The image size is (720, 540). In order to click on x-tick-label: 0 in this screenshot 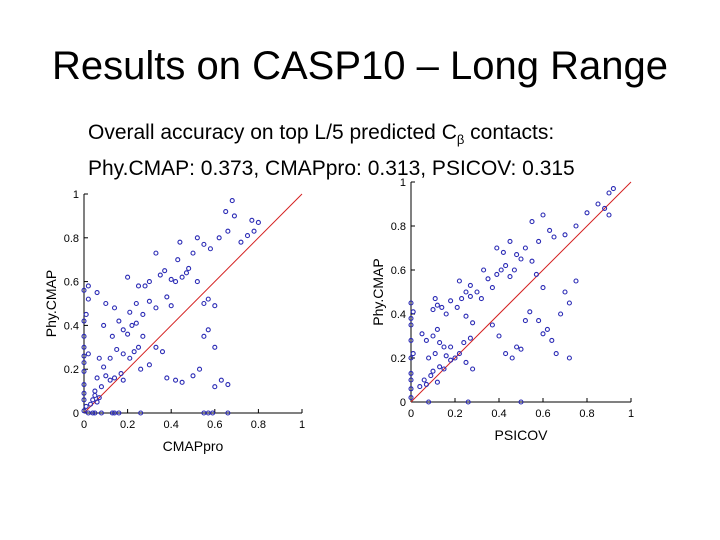, I will do `click(84, 425)`.